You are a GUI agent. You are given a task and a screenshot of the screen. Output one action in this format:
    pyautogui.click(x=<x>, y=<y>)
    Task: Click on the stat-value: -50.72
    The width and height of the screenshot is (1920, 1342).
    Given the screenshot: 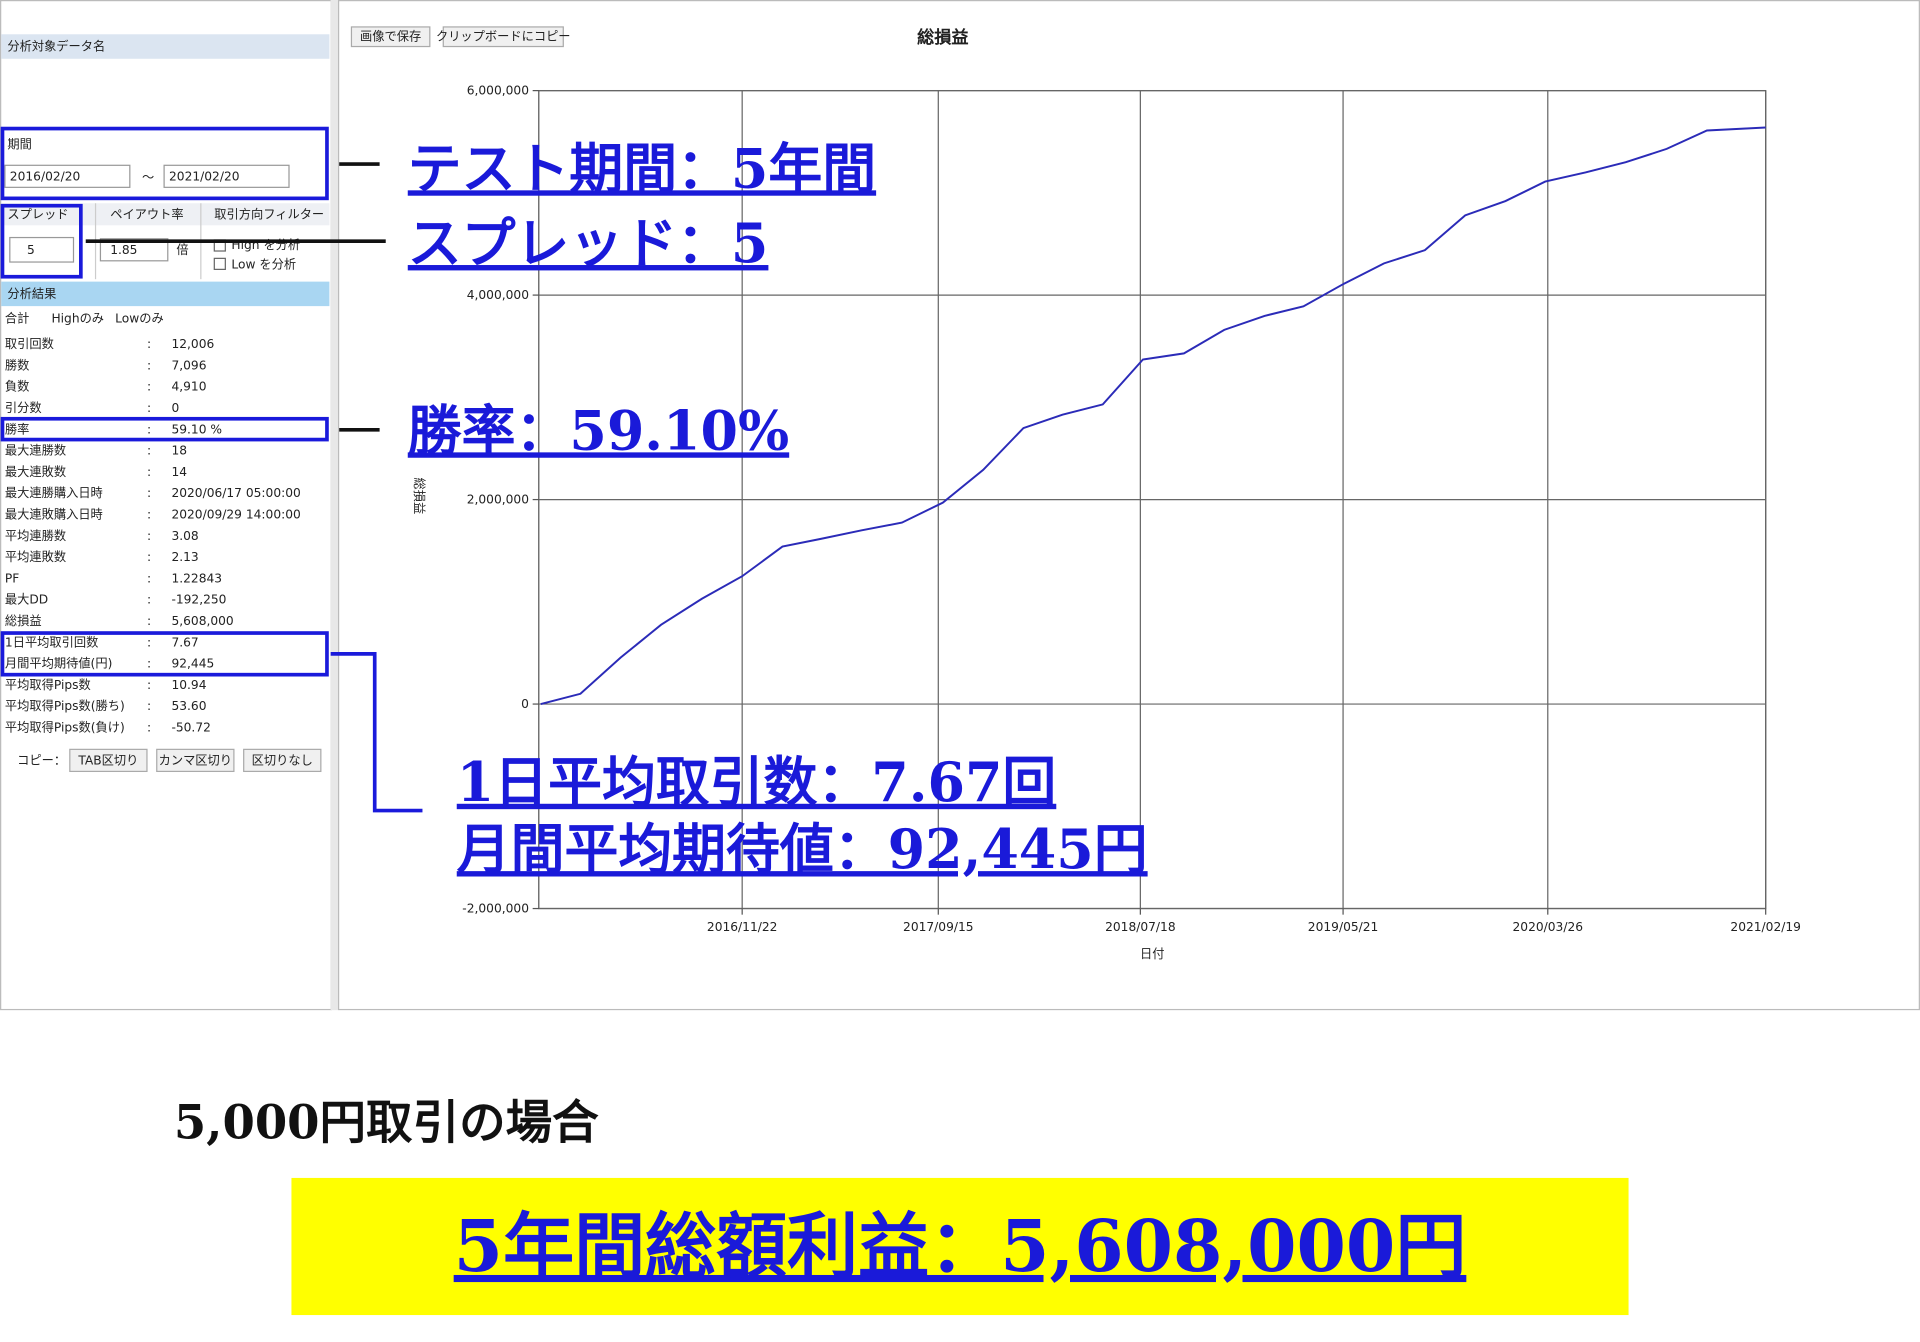 What is the action you would take?
    pyautogui.click(x=190, y=728)
    